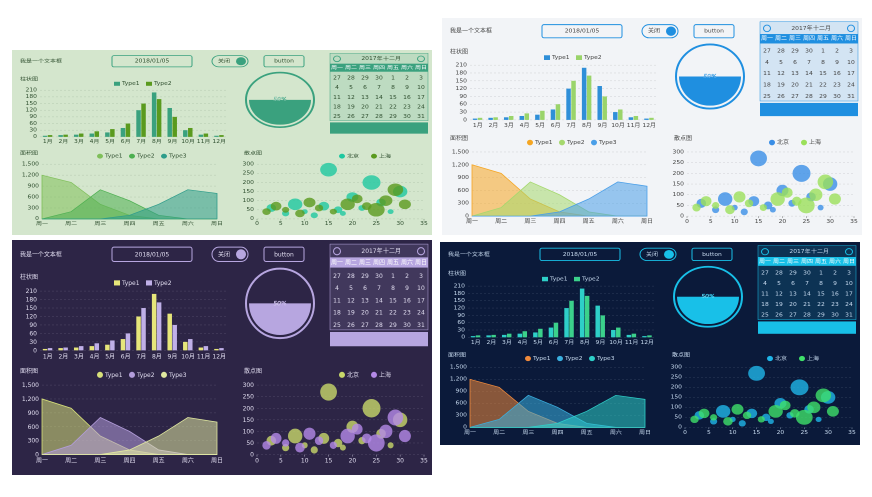 The height and width of the screenshot is (497, 872). What do you see at coordinates (837, 86) in the screenshot?
I see `calendar-day: 23` at bounding box center [837, 86].